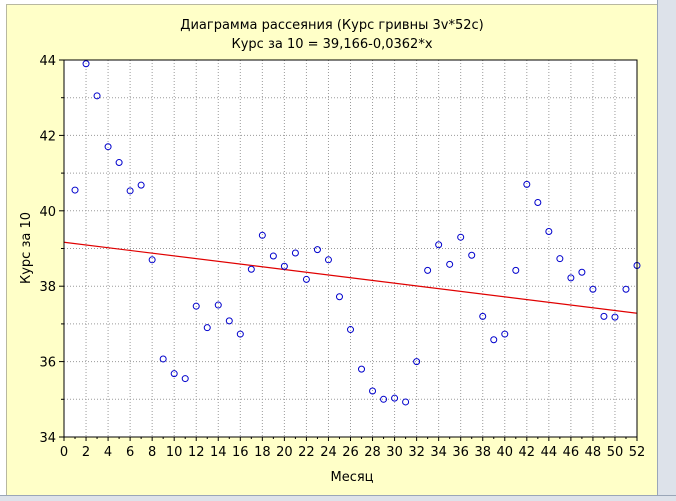 The height and width of the screenshot is (501, 676). I want to click on x-tick-label: 30, so click(394, 452).